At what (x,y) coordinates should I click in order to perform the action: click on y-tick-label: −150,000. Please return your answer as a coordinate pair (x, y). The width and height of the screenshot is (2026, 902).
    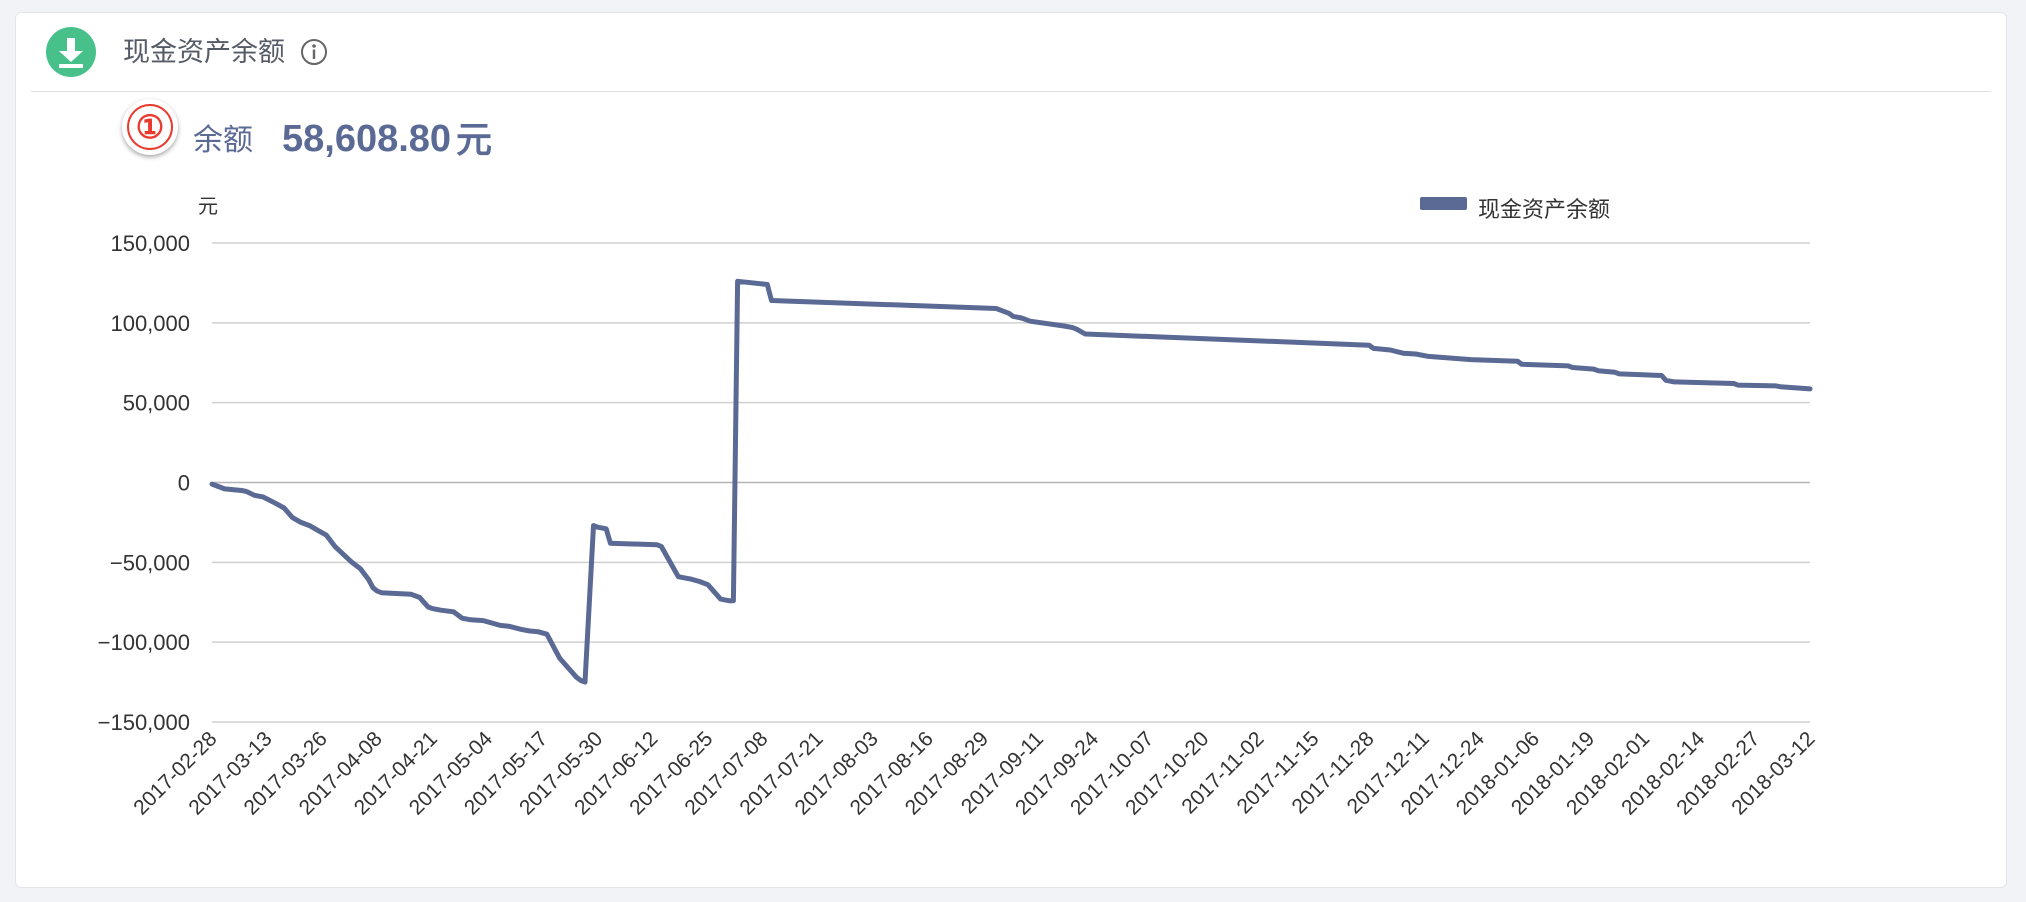
    Looking at the image, I should click on (144, 722).